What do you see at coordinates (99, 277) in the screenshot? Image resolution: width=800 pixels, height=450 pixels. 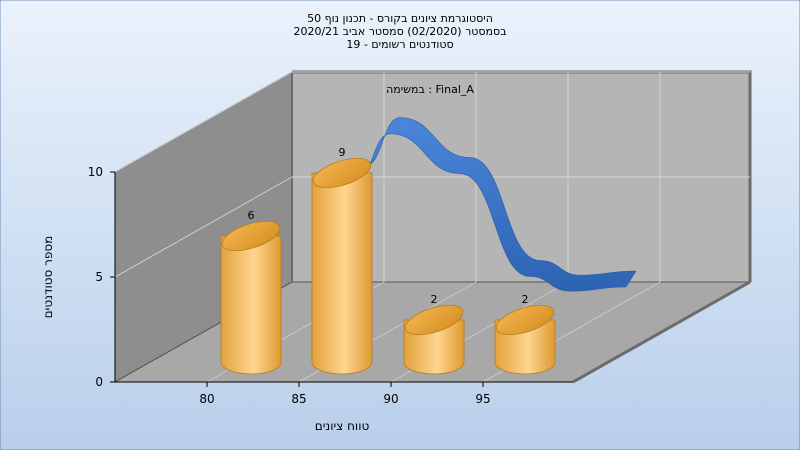 I see `y-tick-label: 5` at bounding box center [99, 277].